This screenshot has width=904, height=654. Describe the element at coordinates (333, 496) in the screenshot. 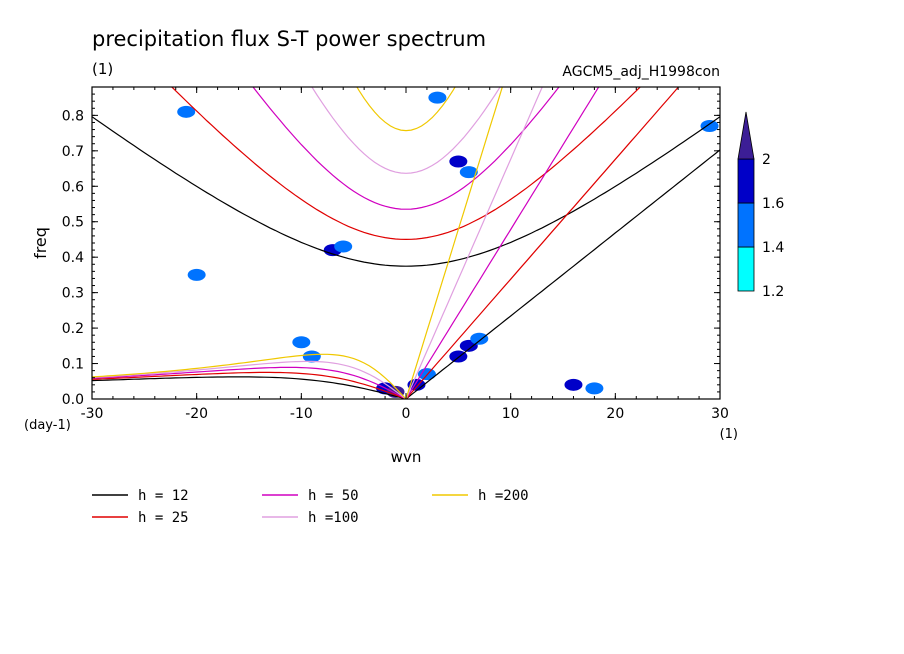

I see `legend-label: h = 50` at that location.